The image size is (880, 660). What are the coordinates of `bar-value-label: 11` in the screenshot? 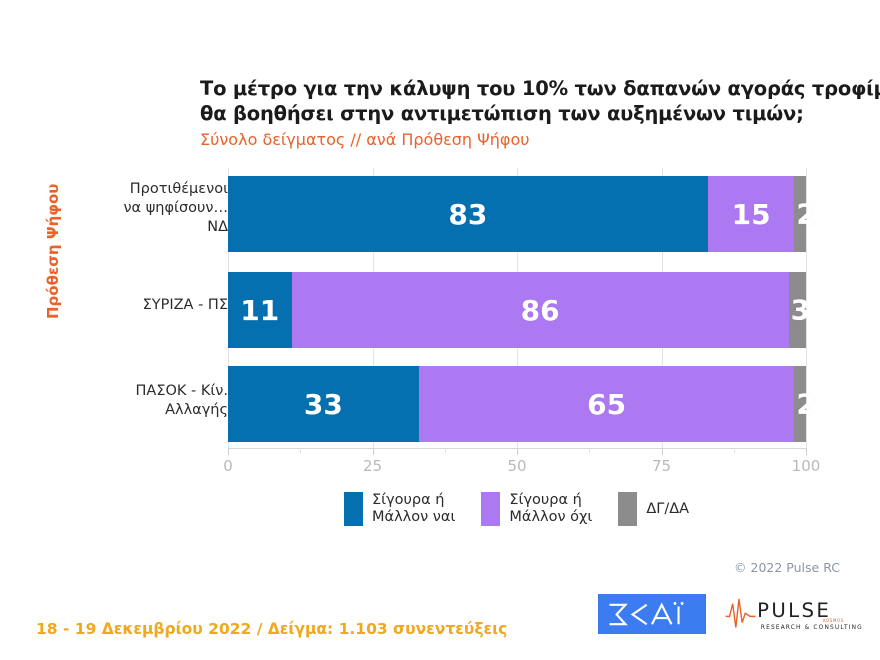 It's located at (260, 310).